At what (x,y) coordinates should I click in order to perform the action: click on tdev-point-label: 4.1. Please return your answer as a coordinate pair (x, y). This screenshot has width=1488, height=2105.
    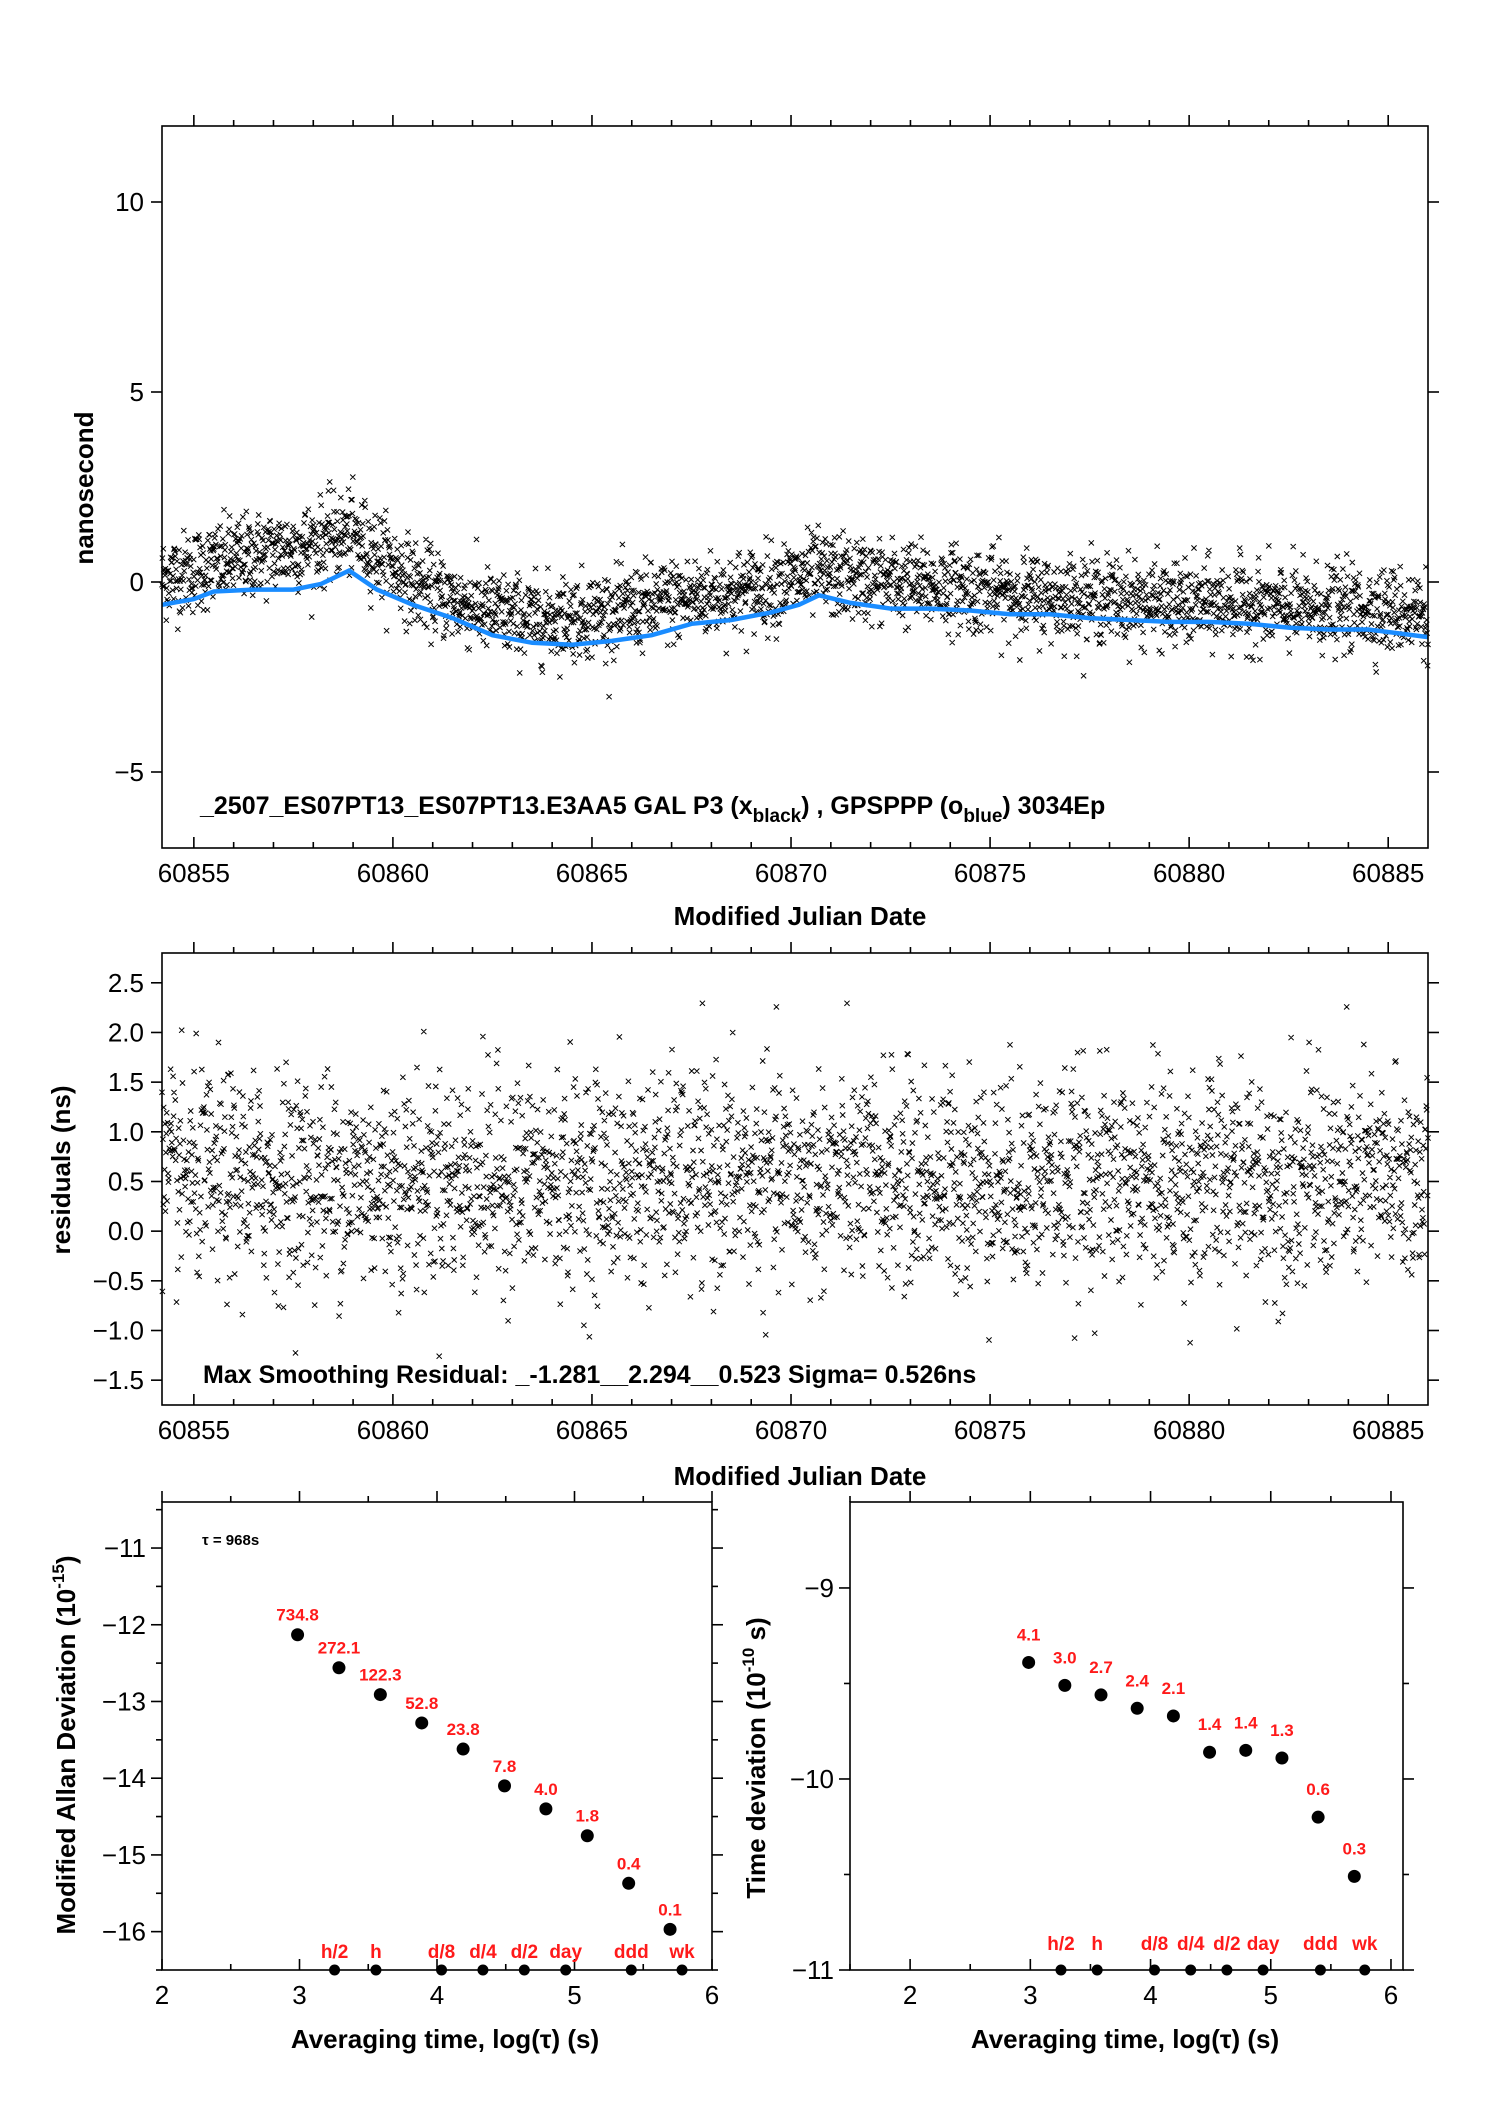
    Looking at the image, I should click on (1029, 1634).